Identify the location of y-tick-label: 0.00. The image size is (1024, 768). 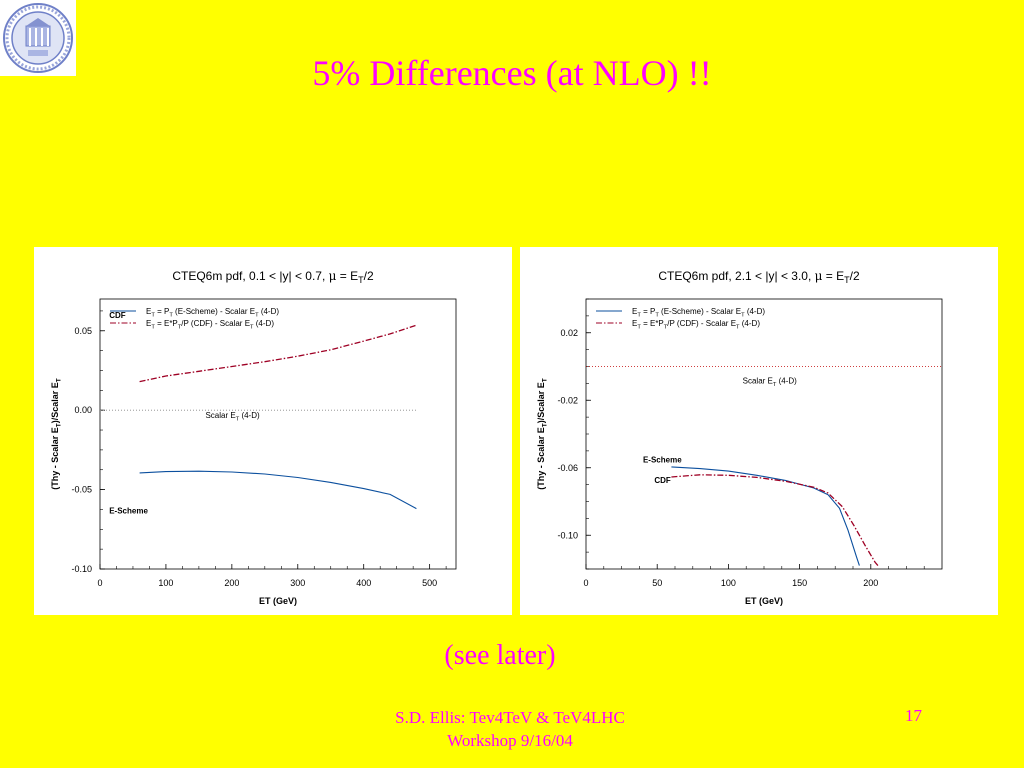
(83, 410).